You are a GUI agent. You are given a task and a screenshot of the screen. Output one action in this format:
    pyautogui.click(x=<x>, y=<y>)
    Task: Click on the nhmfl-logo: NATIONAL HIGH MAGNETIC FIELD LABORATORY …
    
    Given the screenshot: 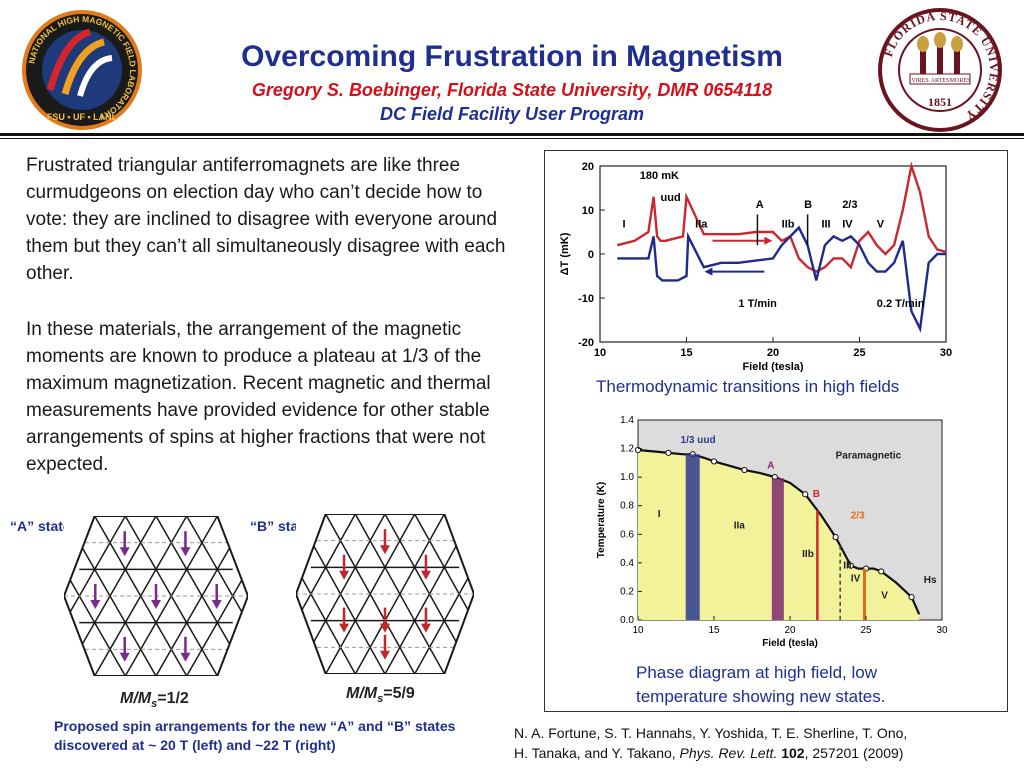 What is the action you would take?
    pyautogui.click(x=82, y=70)
    